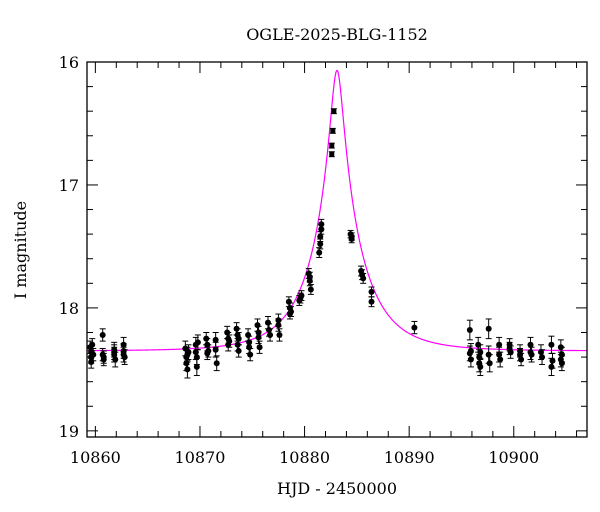 The width and height of the screenshot is (600, 512). What do you see at coordinates (304, 457) in the screenshot?
I see `x-tick-label: 10880` at bounding box center [304, 457].